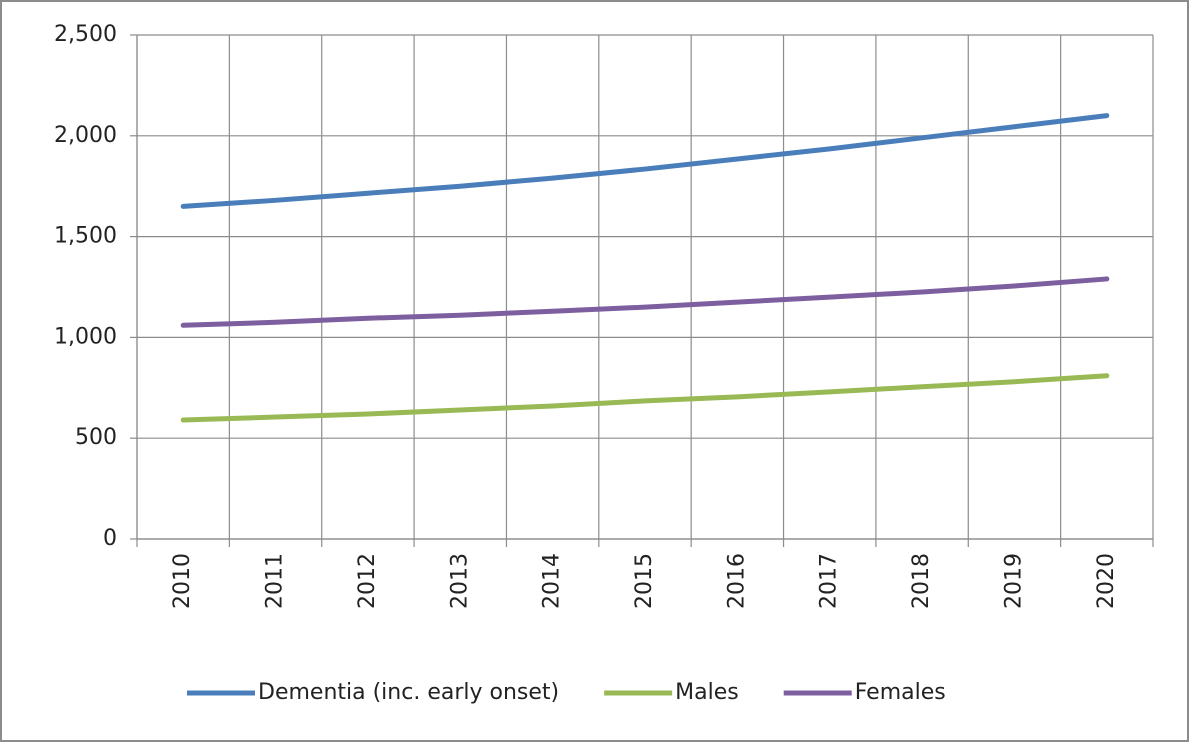 The height and width of the screenshot is (742, 1189). What do you see at coordinates (1013, 581) in the screenshot?
I see `x-tick-label: 2019` at bounding box center [1013, 581].